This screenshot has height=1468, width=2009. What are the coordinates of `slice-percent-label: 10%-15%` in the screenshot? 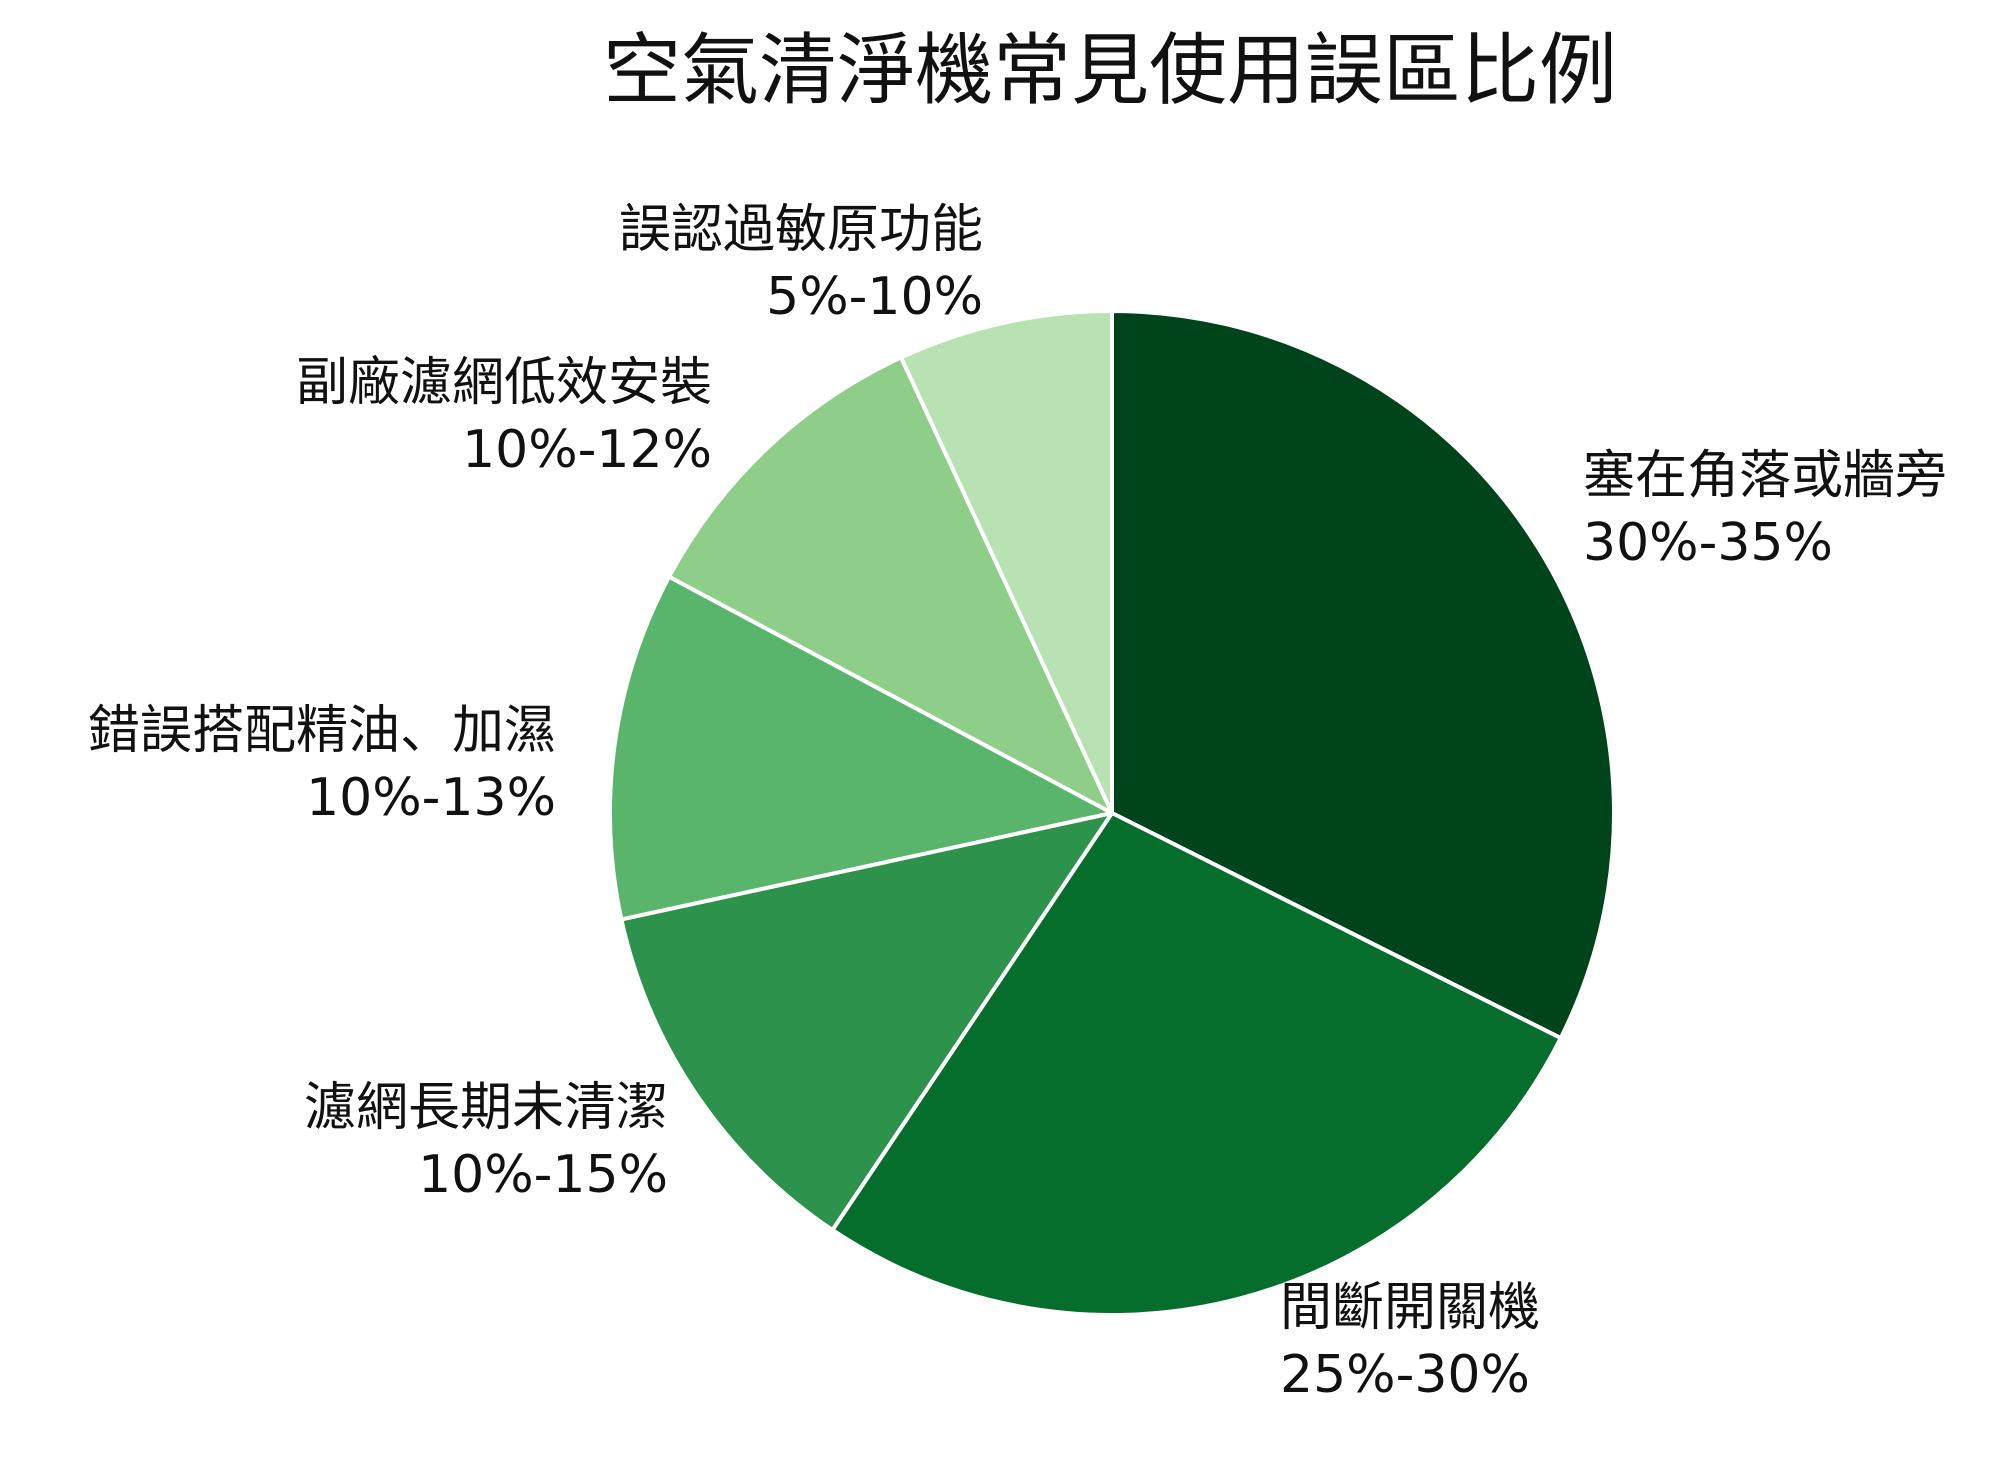 It's located at (543, 1175).